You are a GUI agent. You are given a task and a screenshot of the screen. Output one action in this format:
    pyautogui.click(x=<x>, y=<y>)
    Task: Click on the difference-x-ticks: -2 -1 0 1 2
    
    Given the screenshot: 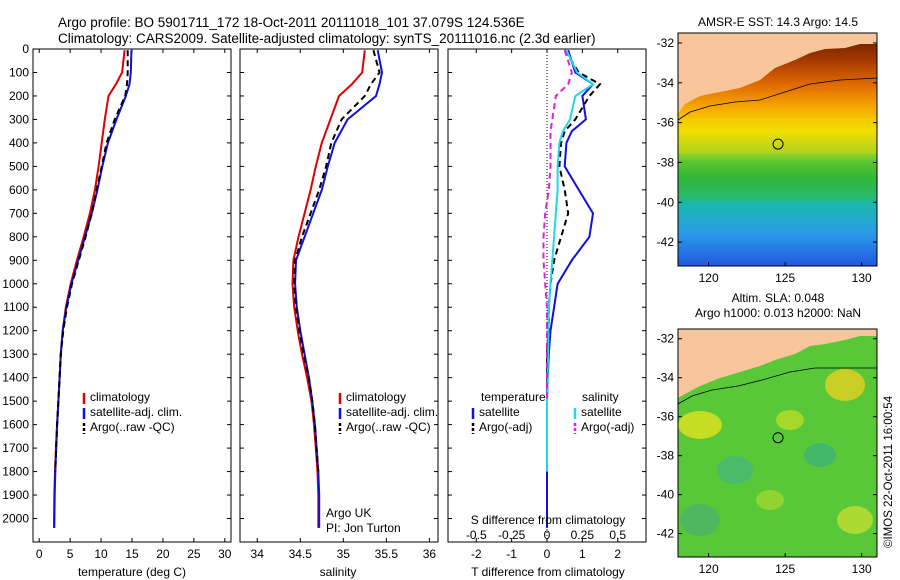 What is the action you would take?
    pyautogui.click(x=546, y=305)
    